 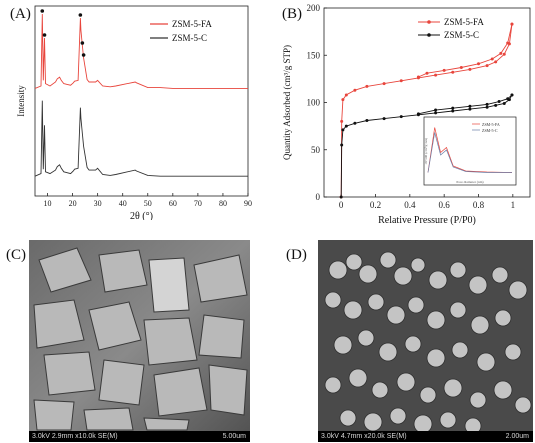 I want to click on inset-legend-label: ZSM-5-C, so click(x=490, y=130).